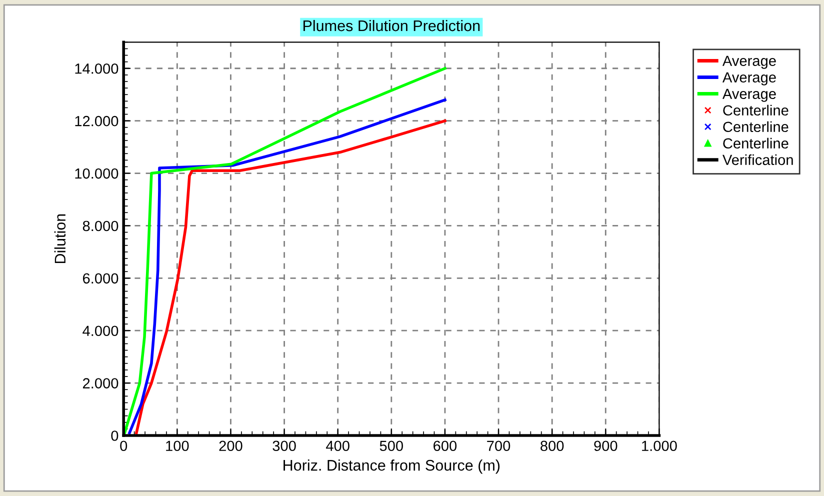  Describe the element at coordinates (177, 446) in the screenshot. I see `x-tick-label: 100` at that location.